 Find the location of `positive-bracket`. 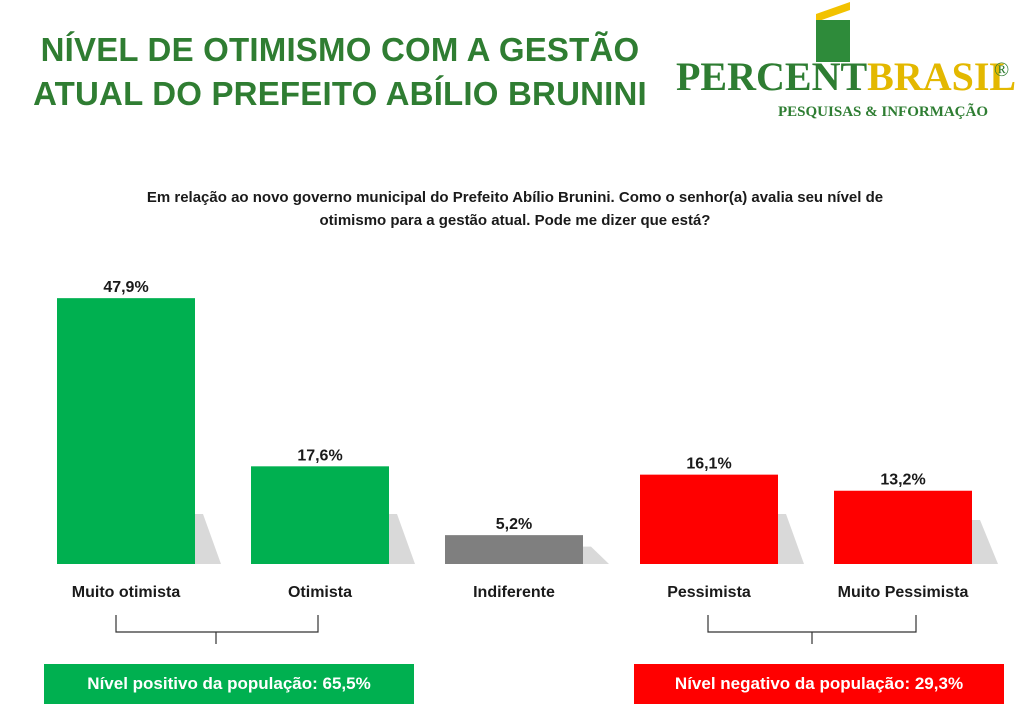

positive-bracket is located at coordinates (217, 629).